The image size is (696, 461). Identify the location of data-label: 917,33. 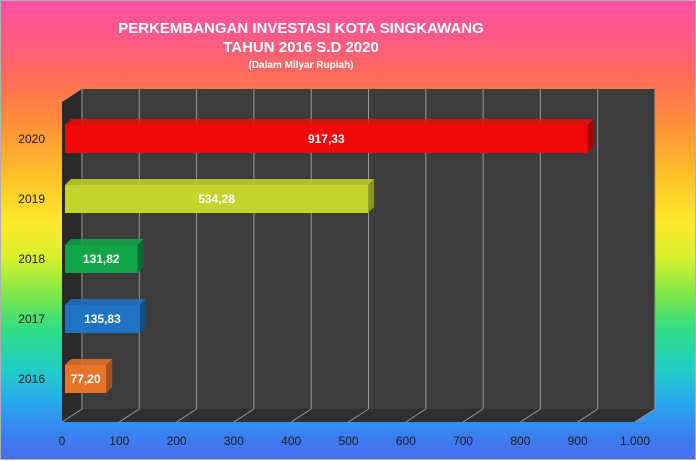
(326, 139).